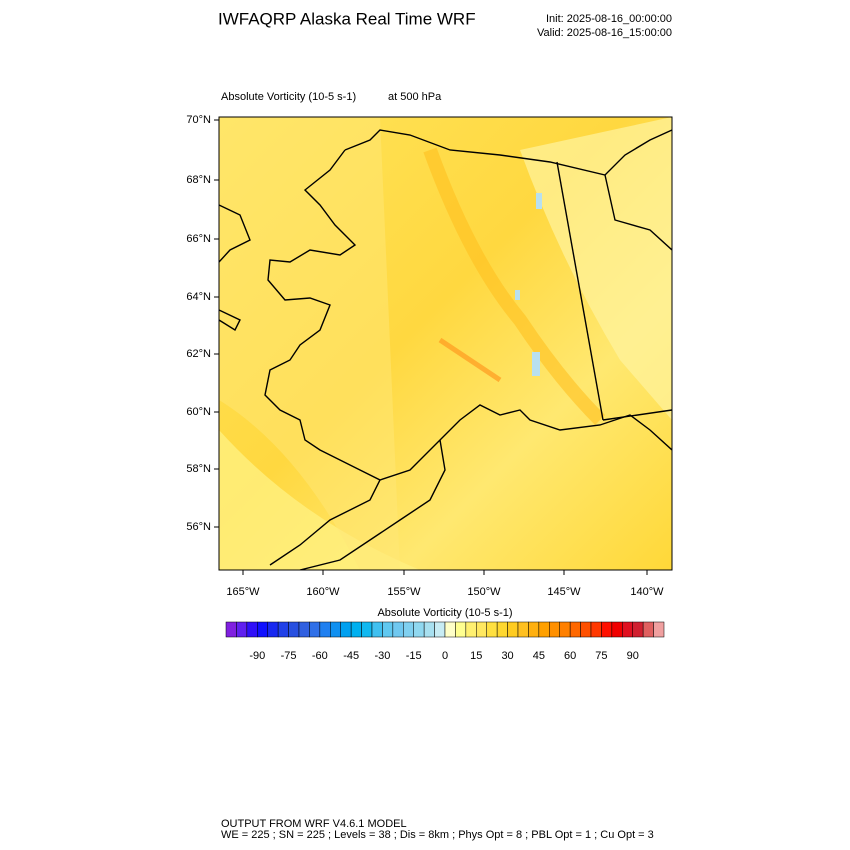 The width and height of the screenshot is (850, 850). What do you see at coordinates (198, 354) in the screenshot?
I see `lat-label: 62°N` at bounding box center [198, 354].